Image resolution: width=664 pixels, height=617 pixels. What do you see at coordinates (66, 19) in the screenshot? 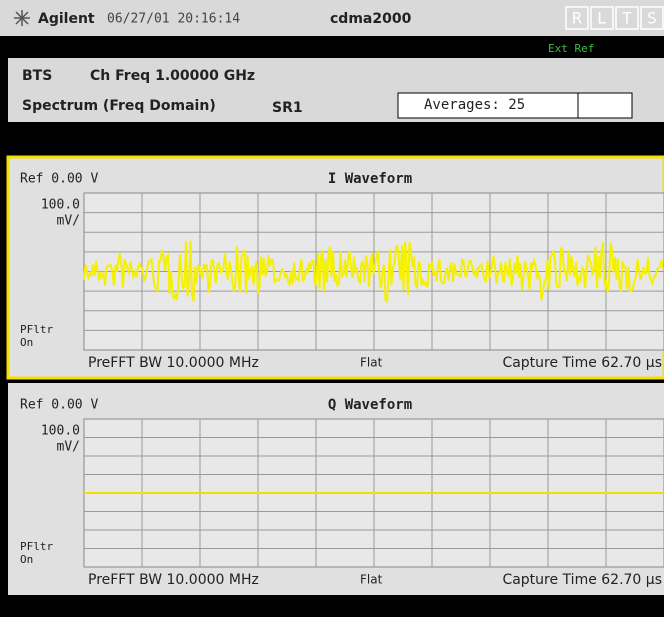
I see `brand: Agilent` at bounding box center [66, 19].